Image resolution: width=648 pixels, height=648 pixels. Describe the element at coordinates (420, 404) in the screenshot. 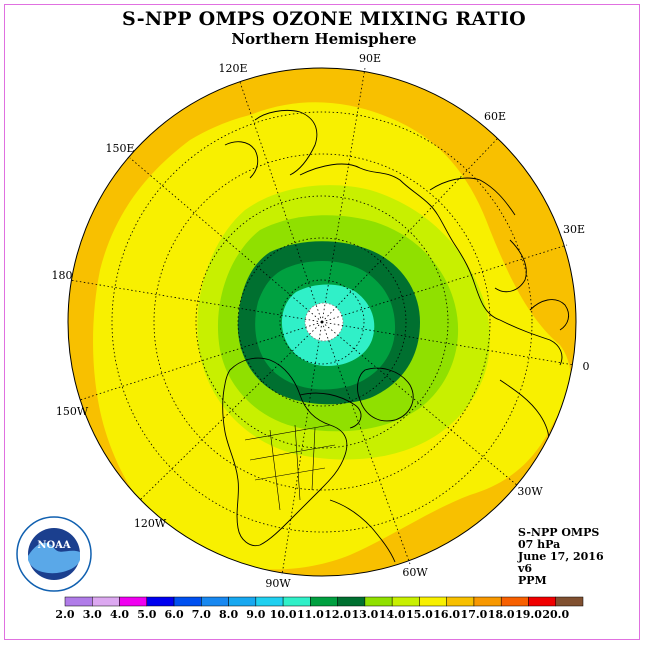

I see `meridian-30w` at that location.